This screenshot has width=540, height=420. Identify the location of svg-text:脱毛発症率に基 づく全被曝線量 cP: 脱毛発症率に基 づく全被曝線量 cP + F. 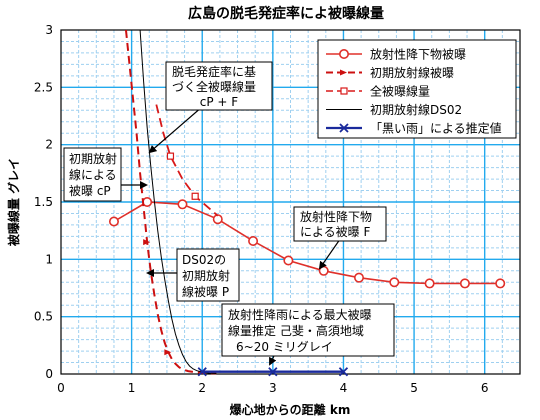
(216, 86).